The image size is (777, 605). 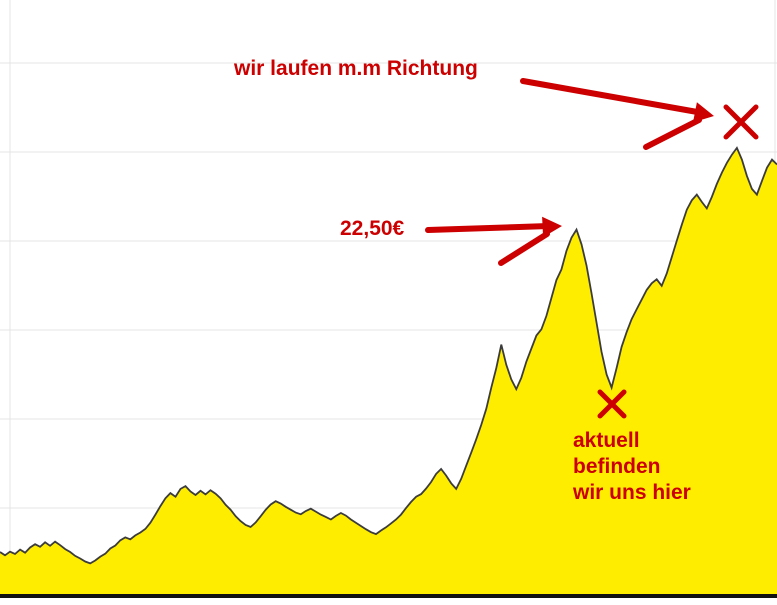 What do you see at coordinates (632, 466) in the screenshot?
I see `annotation-current-position-label: aktuell befinden wir uns hier` at bounding box center [632, 466].